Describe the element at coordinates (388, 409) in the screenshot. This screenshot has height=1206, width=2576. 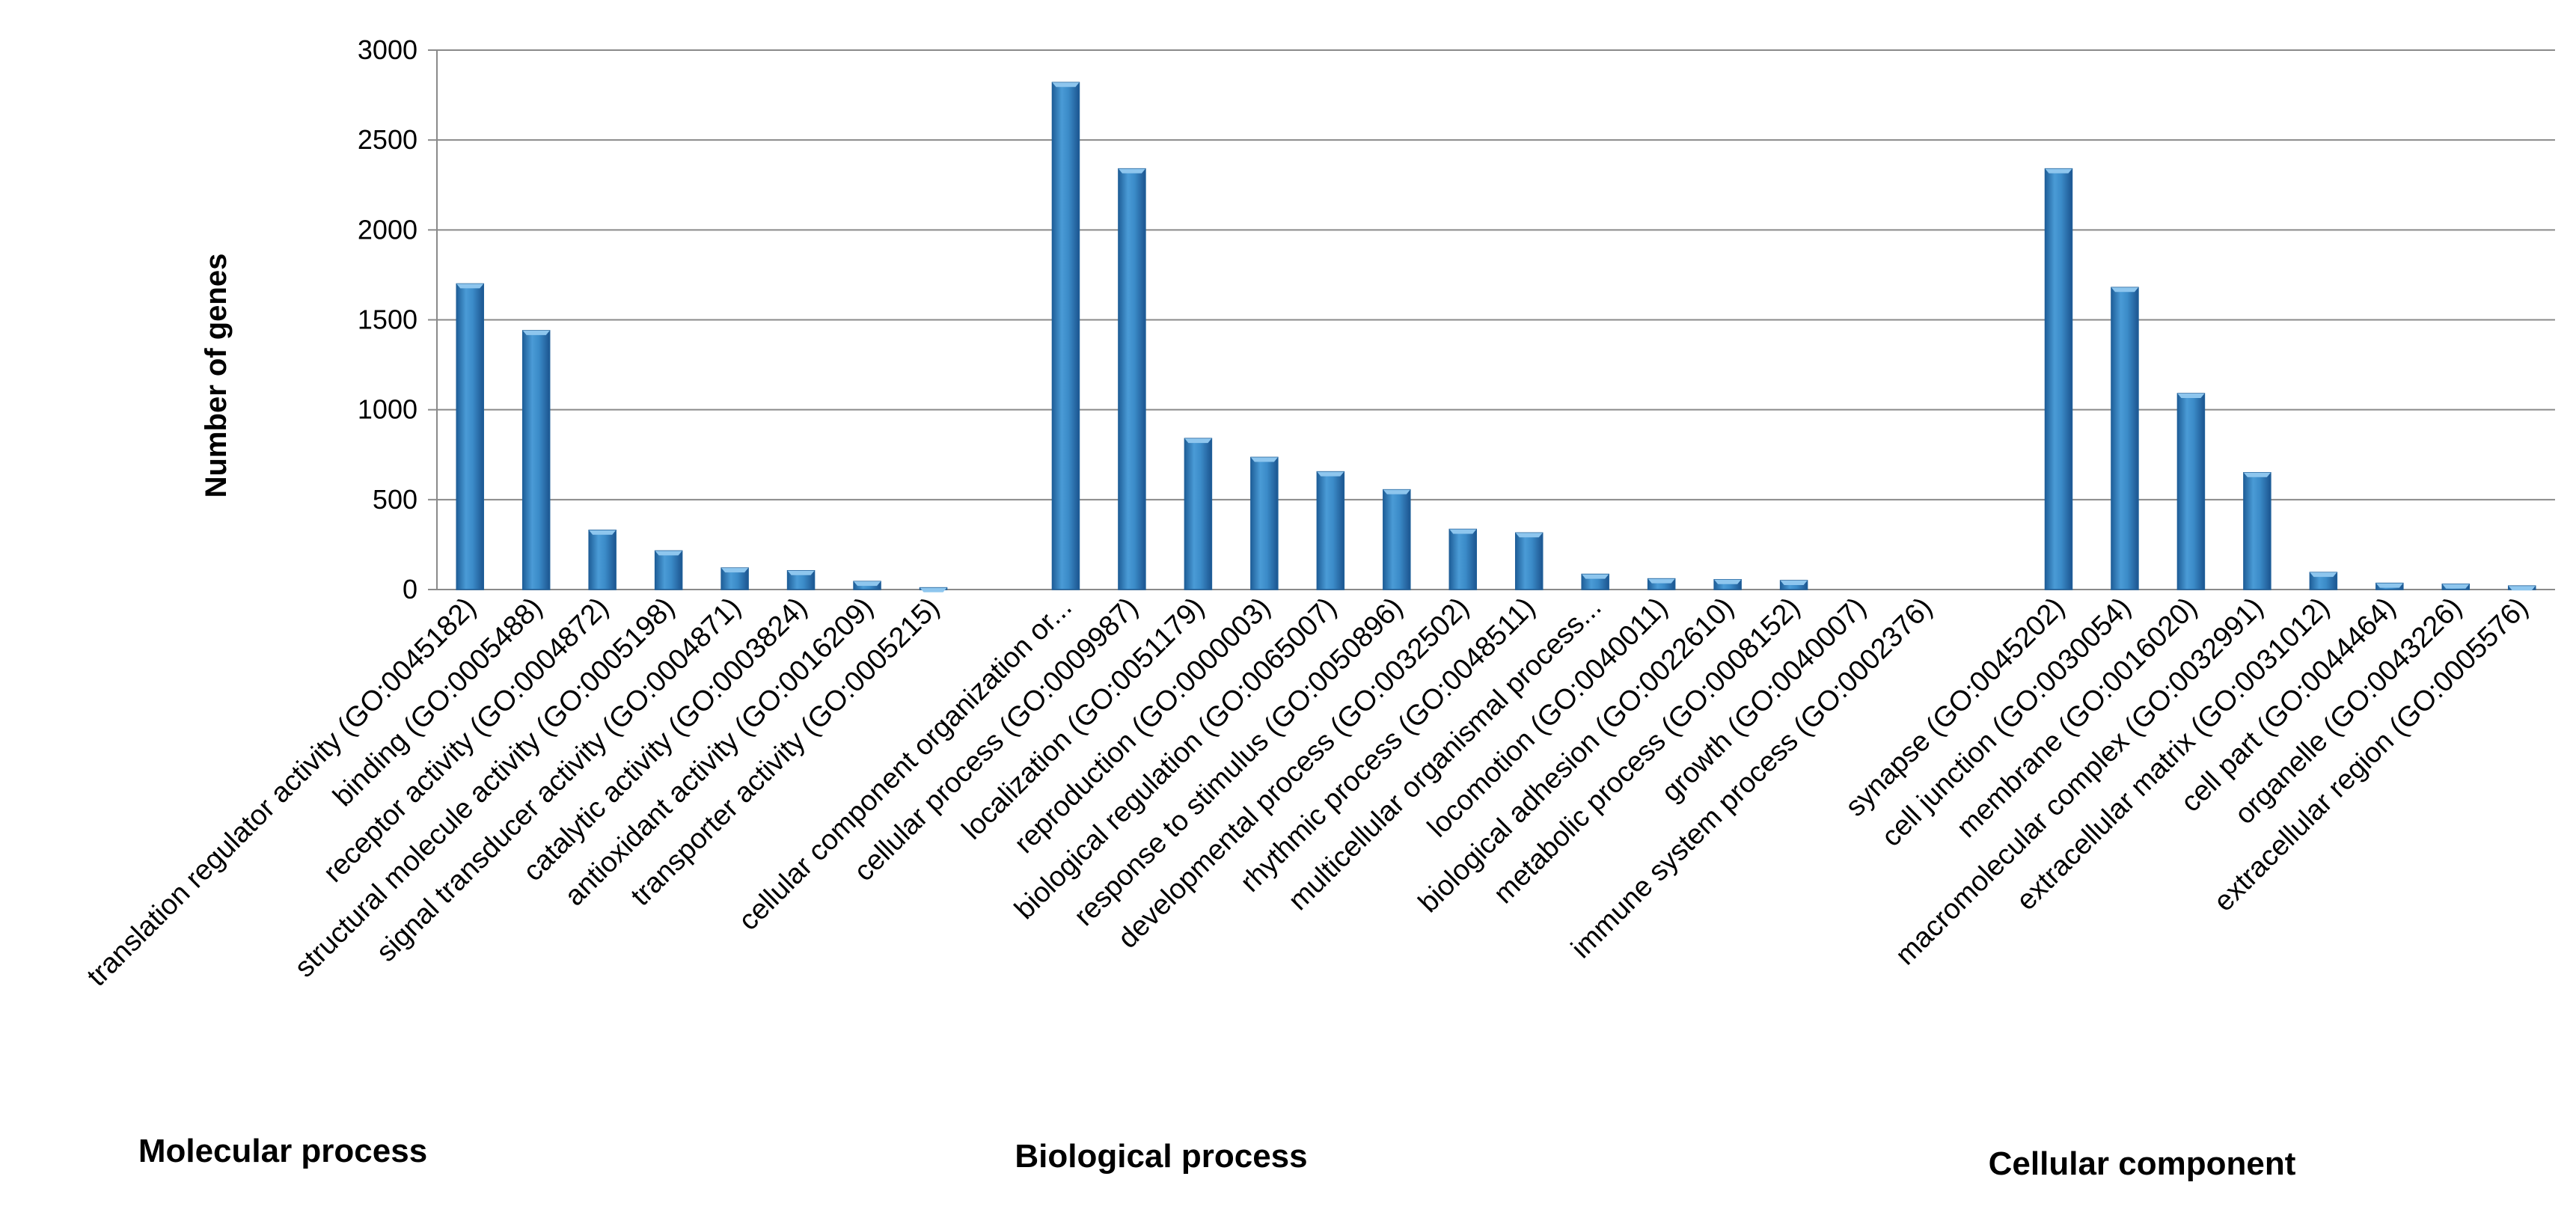
I see `y-tick-label: 1000` at that location.